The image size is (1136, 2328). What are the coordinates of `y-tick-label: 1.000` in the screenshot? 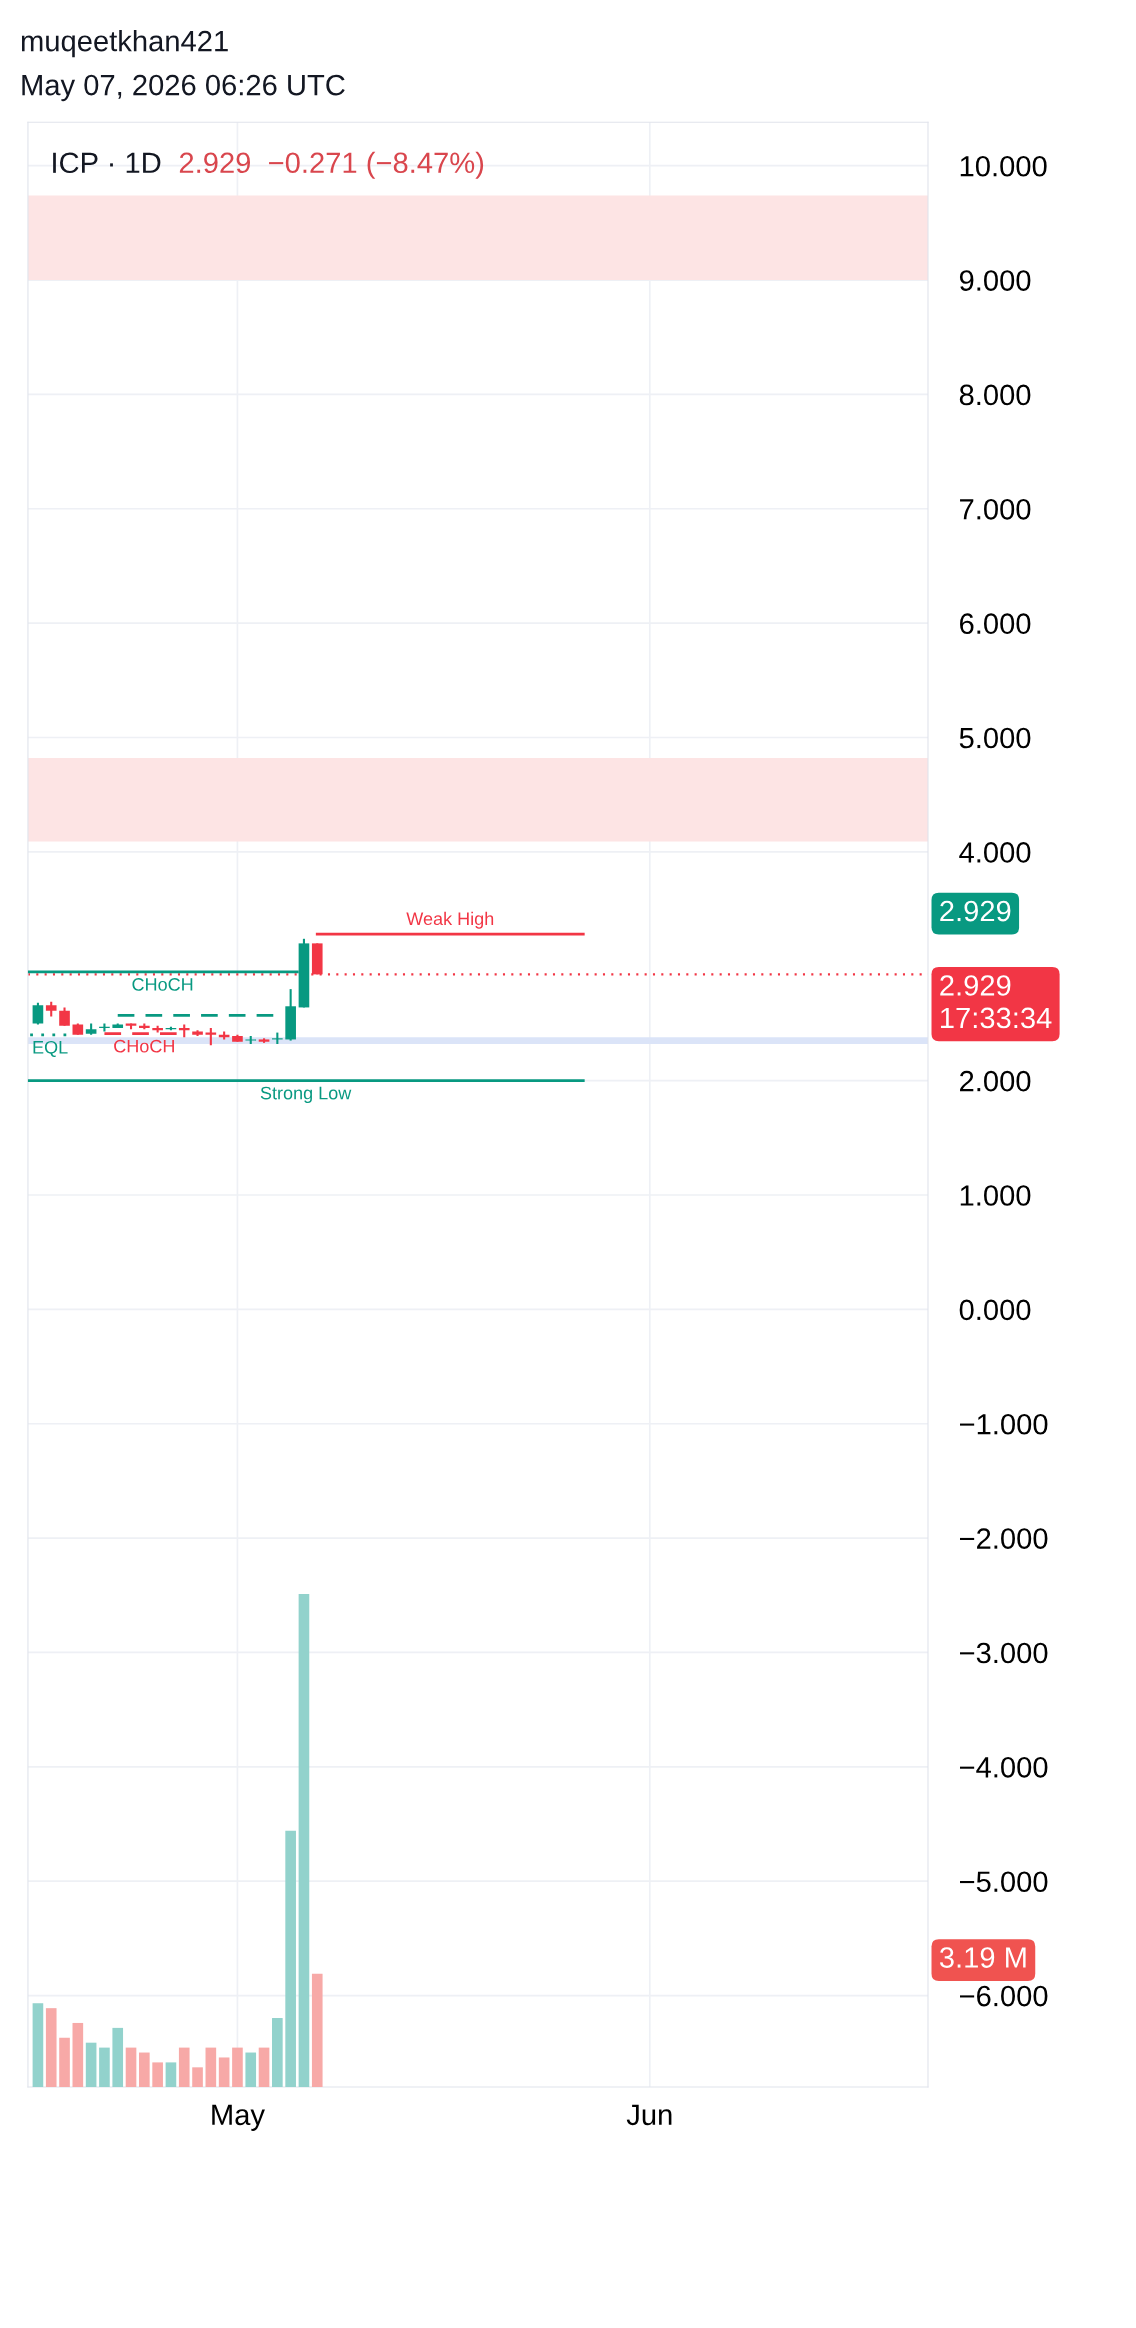 It's located at (995, 1195).